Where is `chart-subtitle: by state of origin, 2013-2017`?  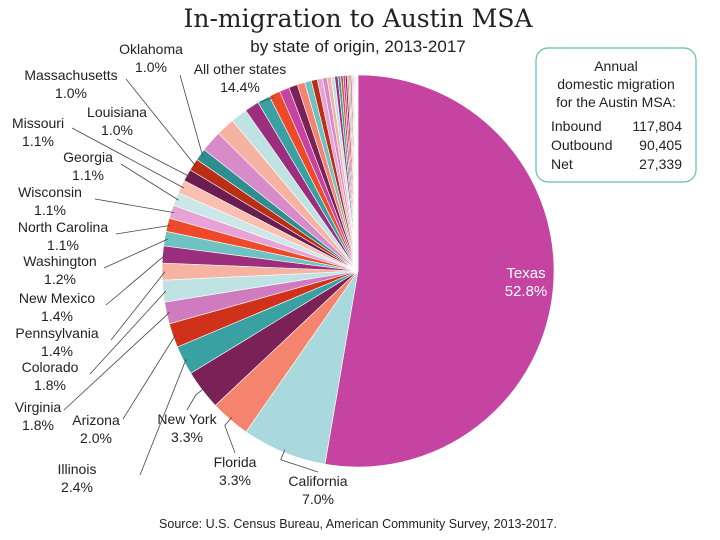 chart-subtitle: by state of origin, 2013-2017 is located at coordinates (357, 46).